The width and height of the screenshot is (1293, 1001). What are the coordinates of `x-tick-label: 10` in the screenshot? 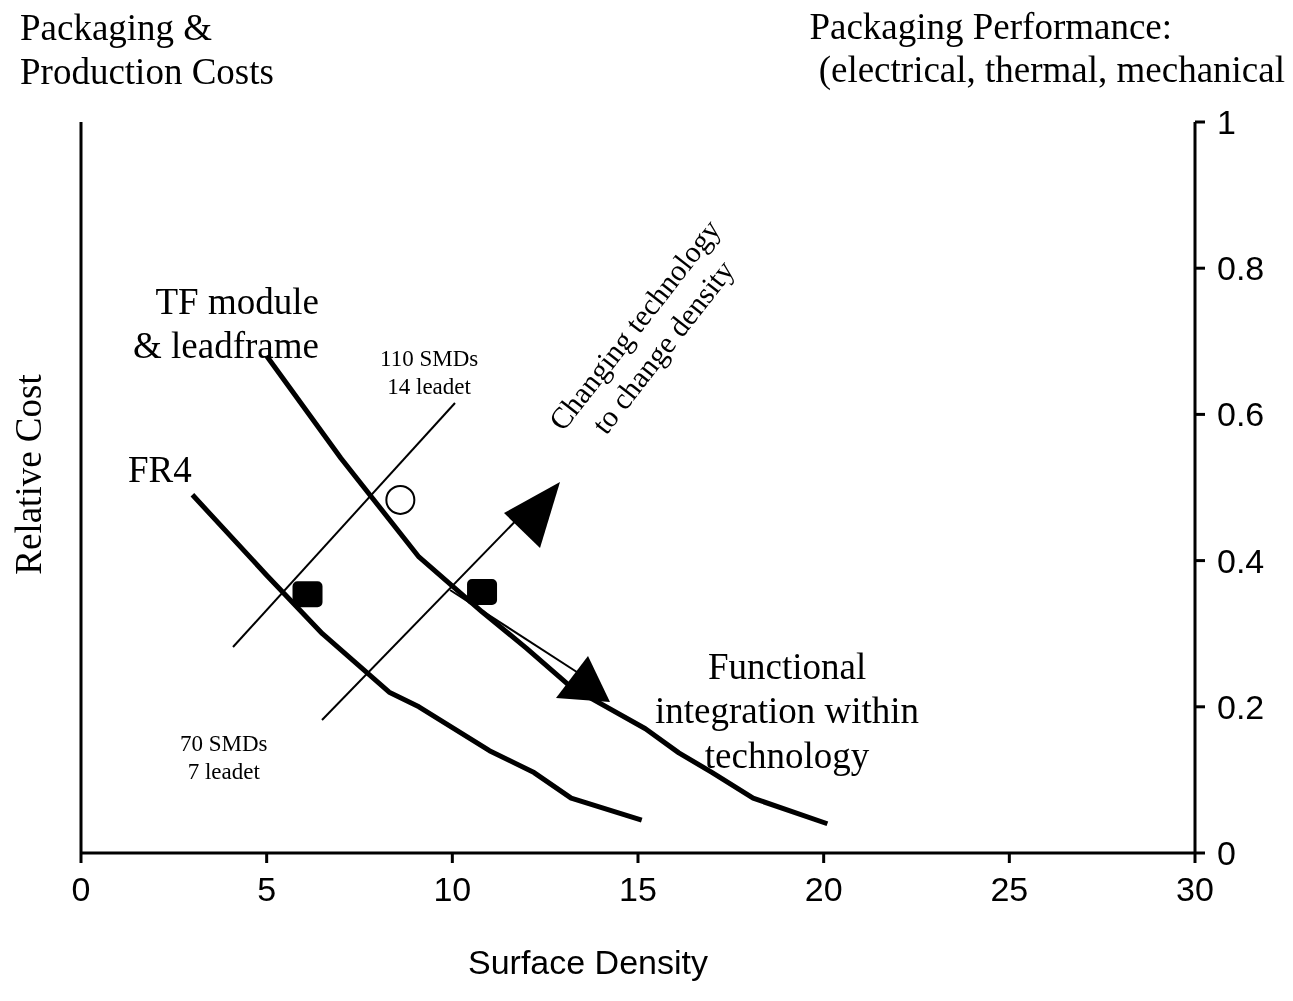 It's located at (452, 889).